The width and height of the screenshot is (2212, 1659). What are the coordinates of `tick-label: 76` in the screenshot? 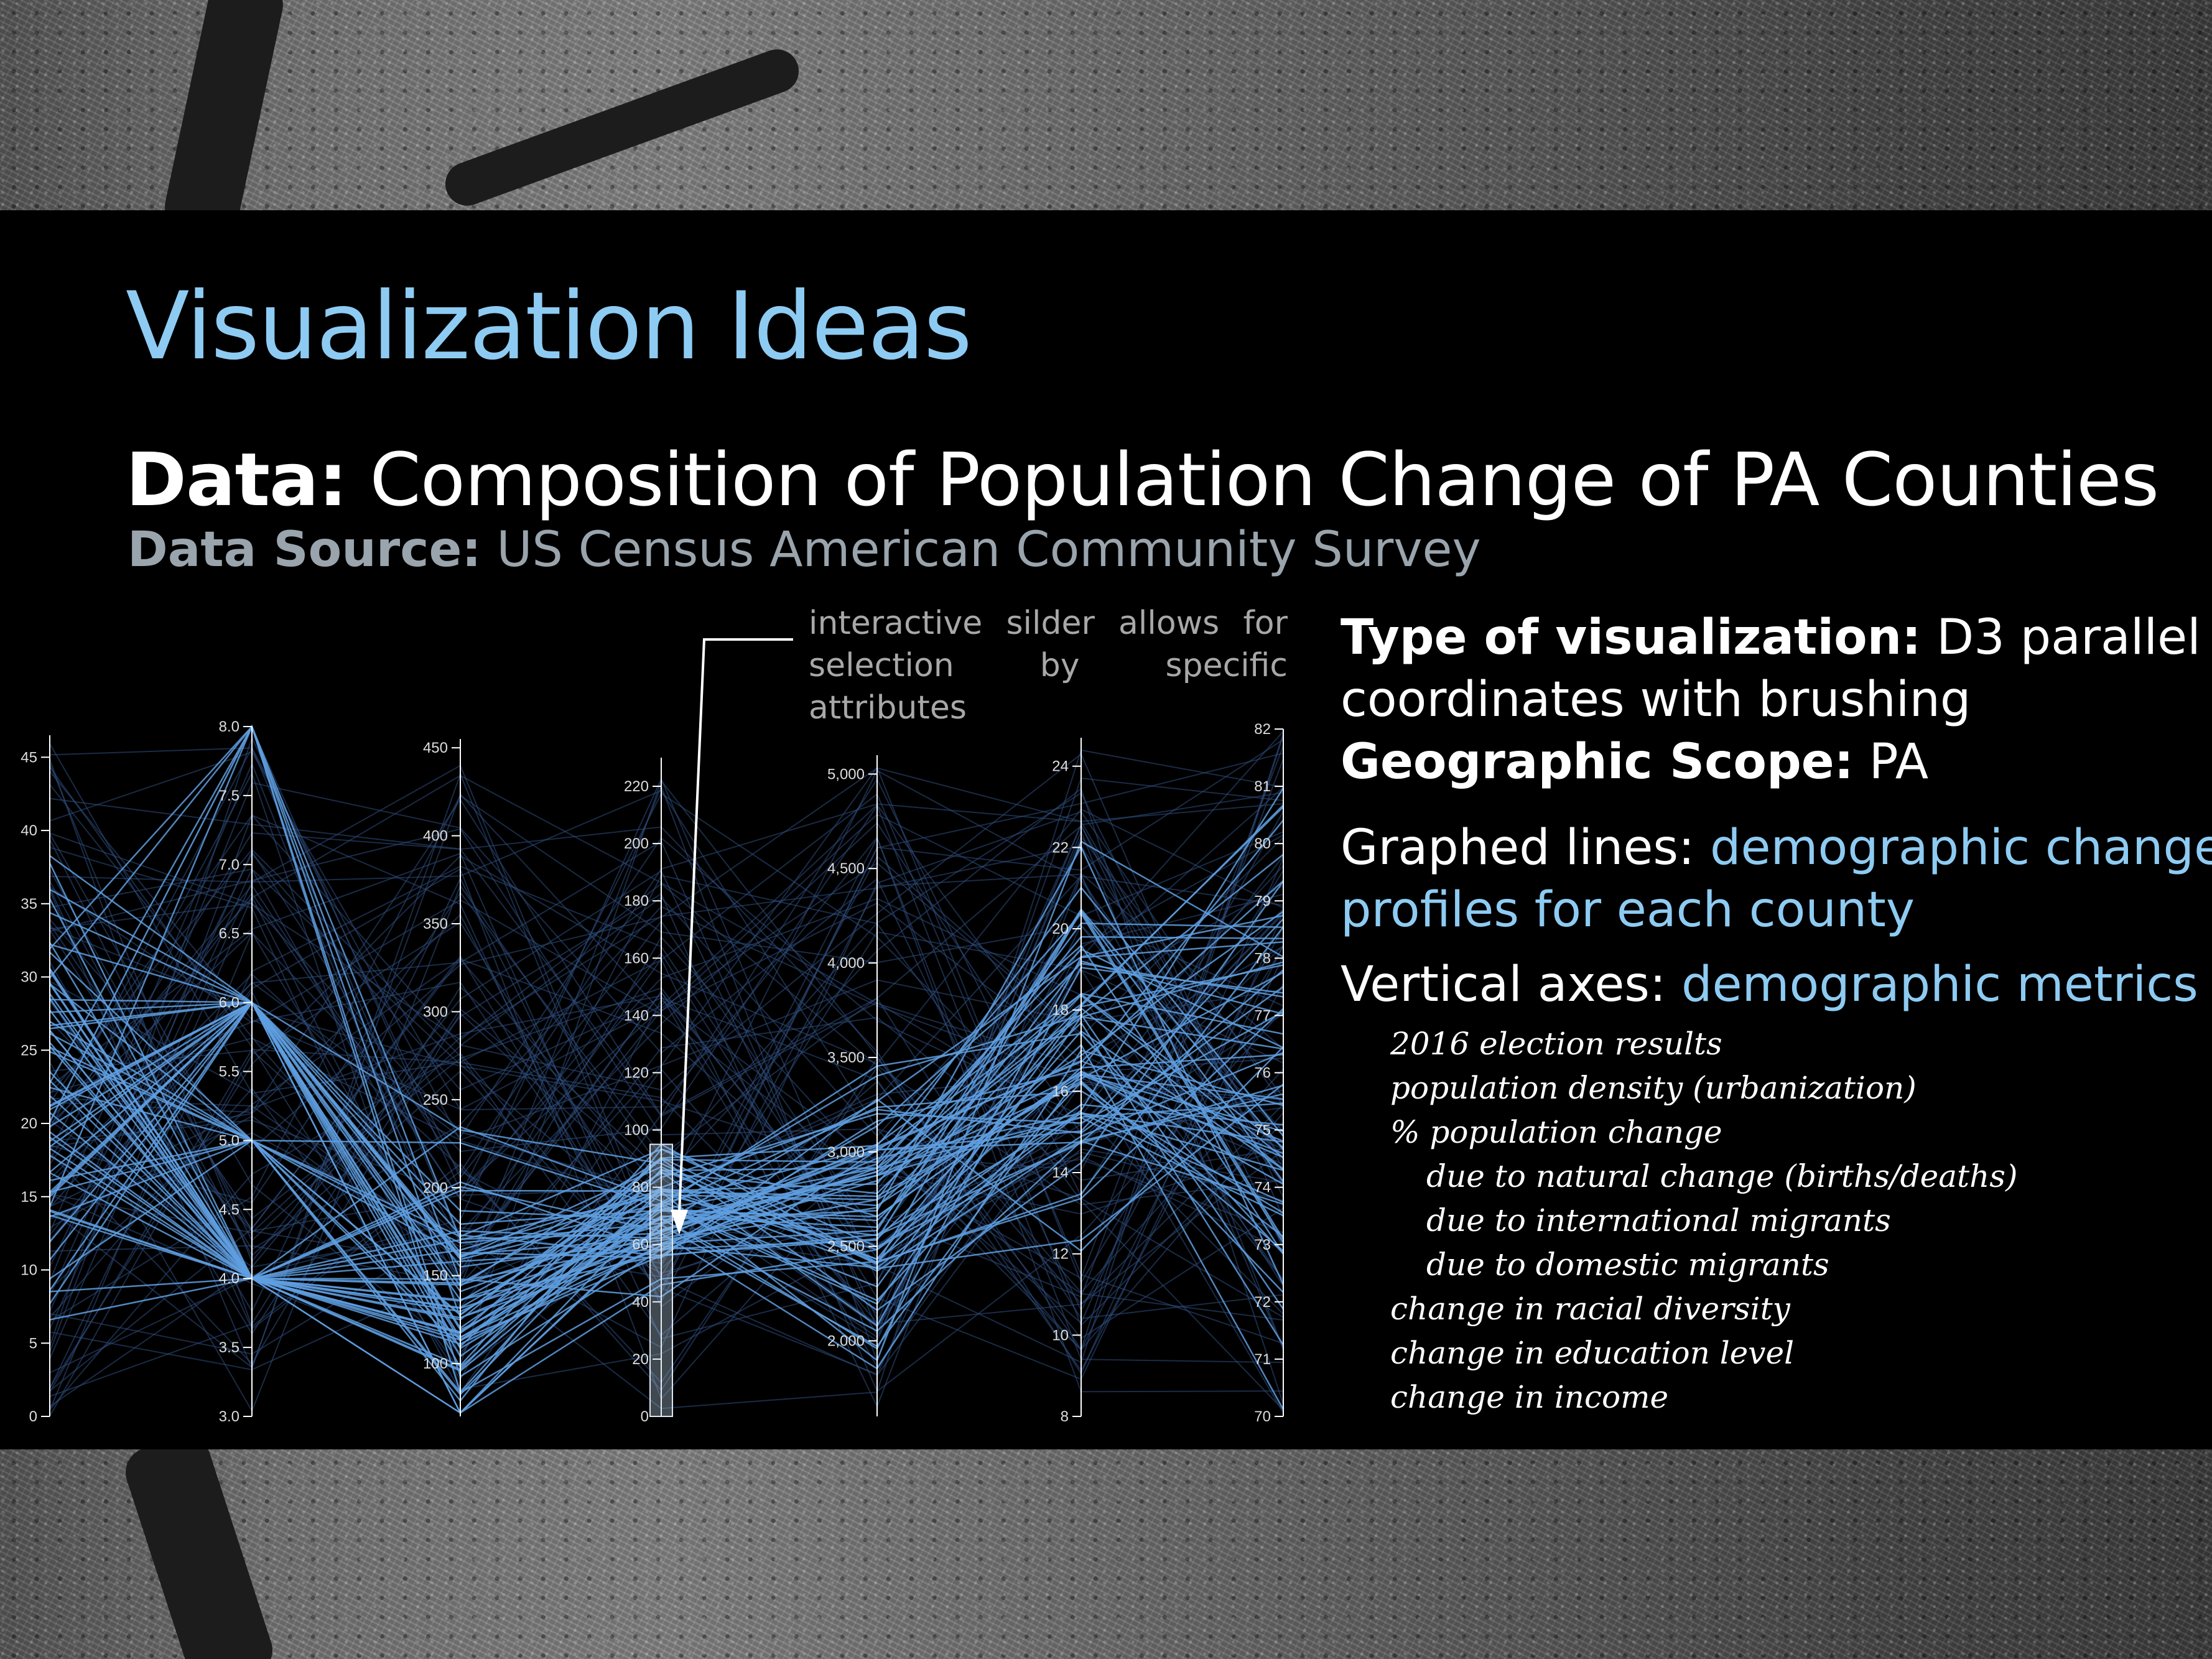 It's located at (1262, 1073).